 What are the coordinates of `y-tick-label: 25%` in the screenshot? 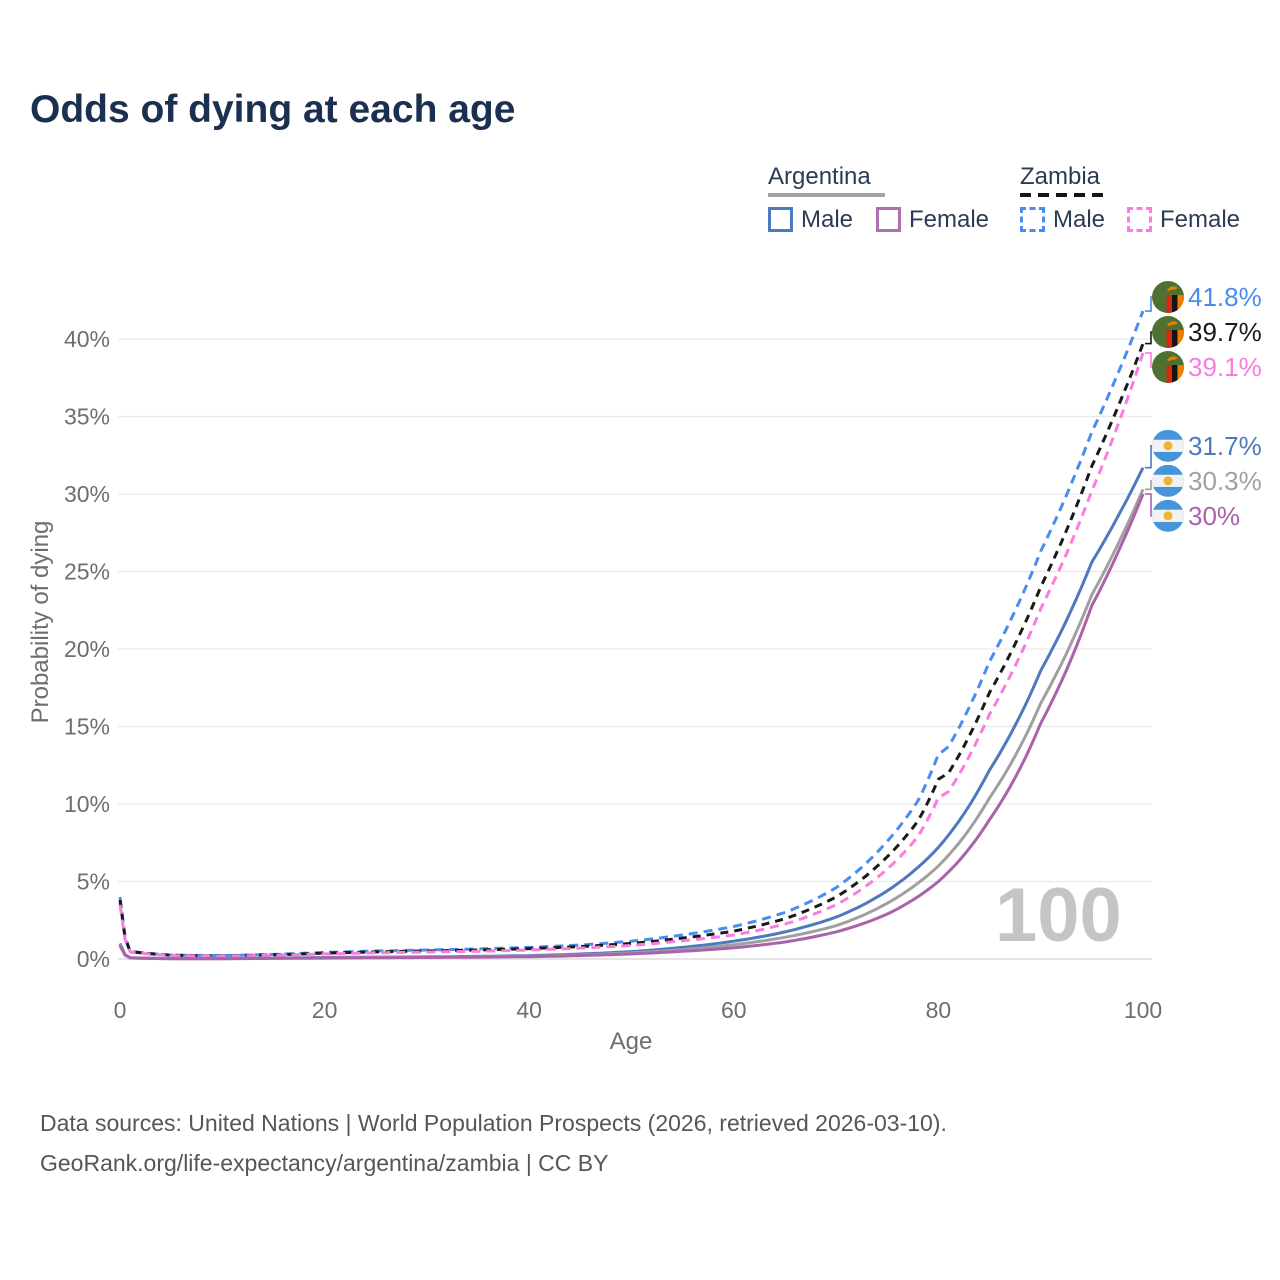 It's located at (87, 572).